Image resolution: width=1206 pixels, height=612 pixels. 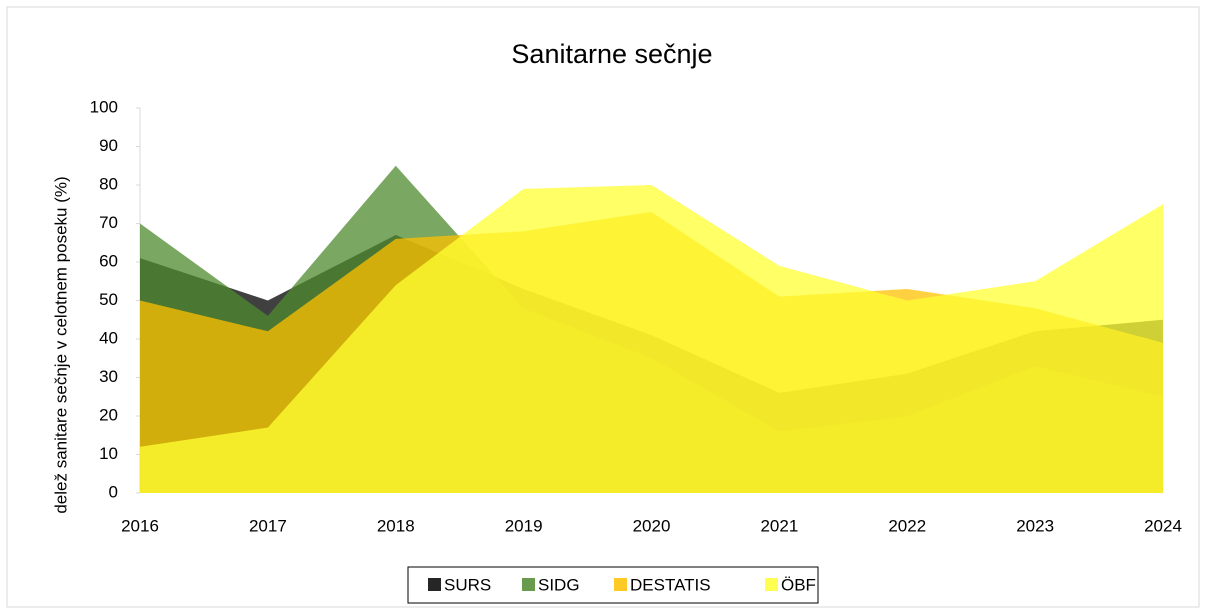 I want to click on y-tick-label: 0, so click(x=113, y=491).